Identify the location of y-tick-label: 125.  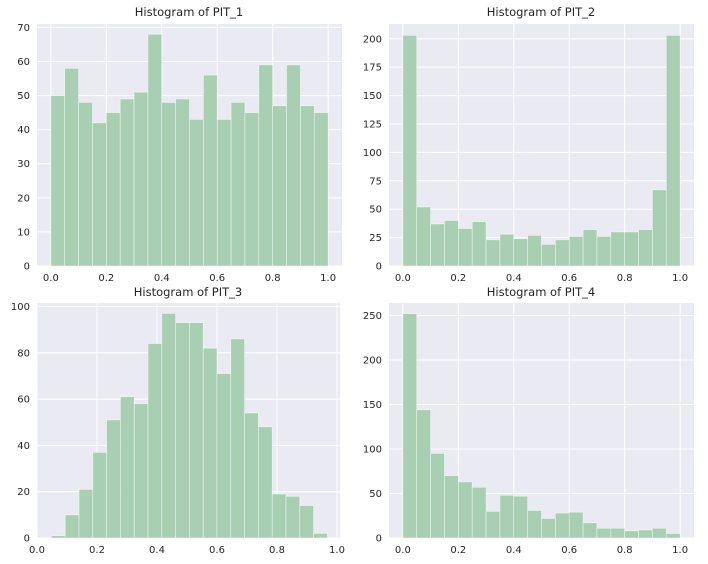
(372, 124).